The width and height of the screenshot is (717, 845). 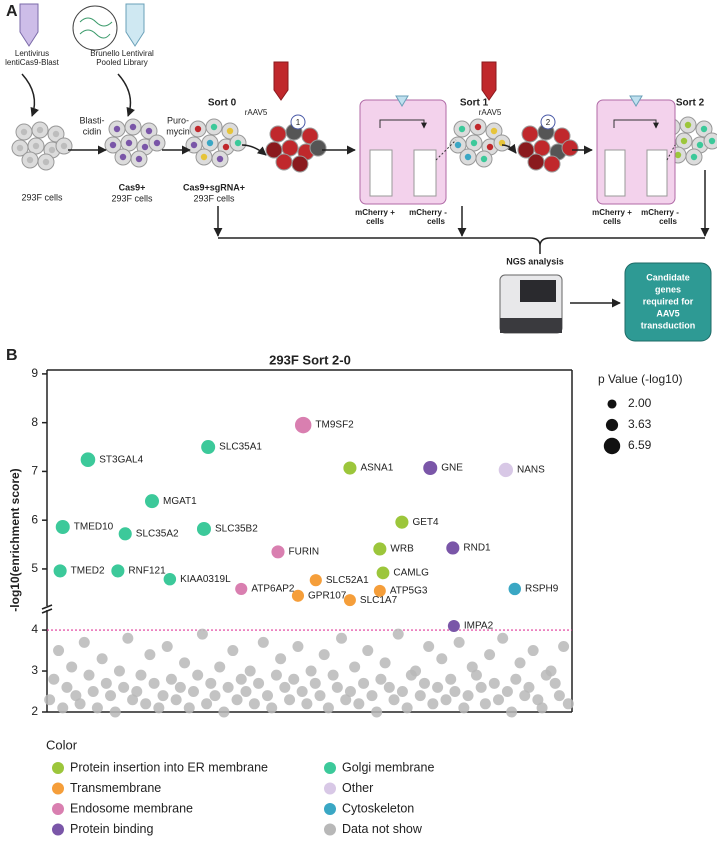 I want to click on point-label: GPR107, so click(x=327, y=595).